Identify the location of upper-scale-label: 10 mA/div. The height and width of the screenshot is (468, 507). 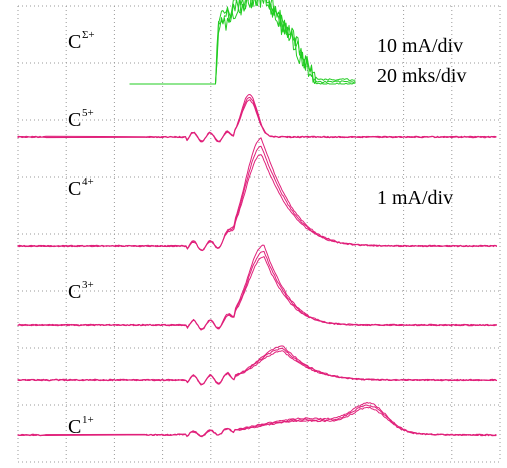
(420, 46).